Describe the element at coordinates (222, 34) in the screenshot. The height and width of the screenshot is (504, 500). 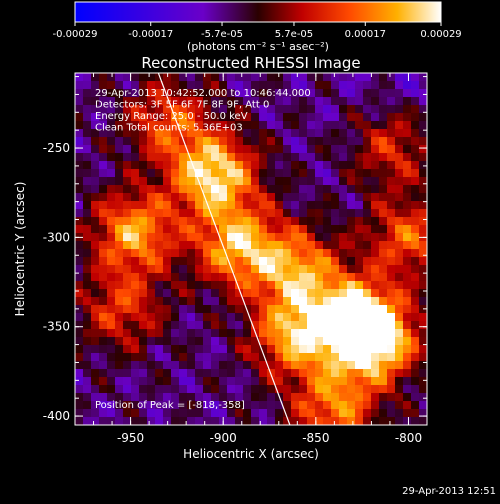
I see `colorbar-tick-label: -5.7e-05` at that location.